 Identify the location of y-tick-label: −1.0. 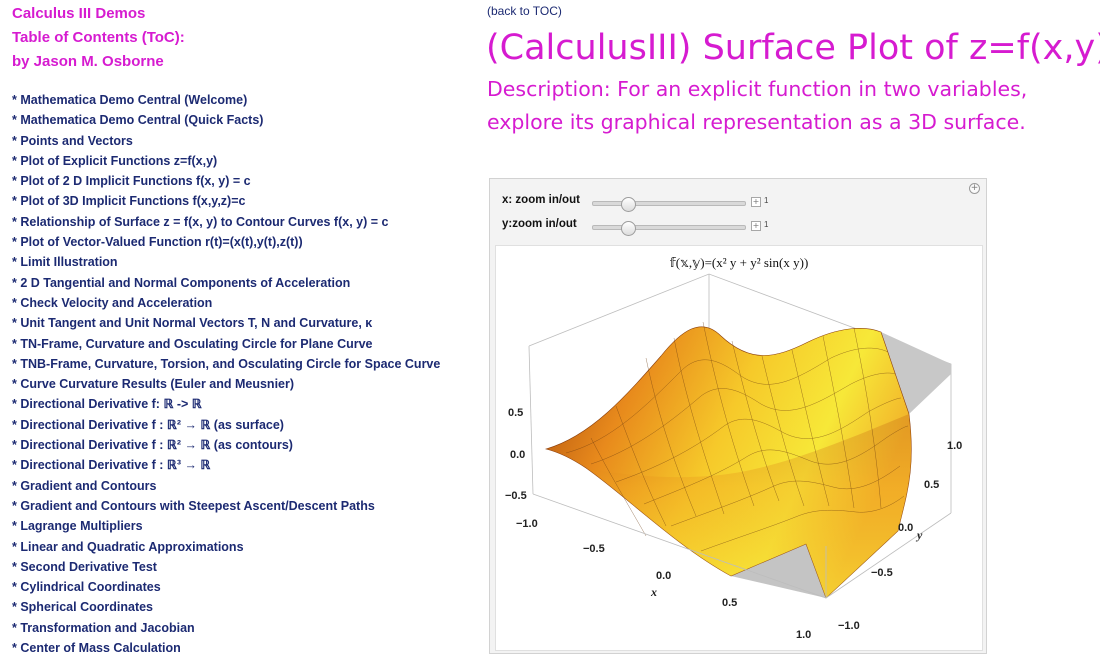
(849, 626).